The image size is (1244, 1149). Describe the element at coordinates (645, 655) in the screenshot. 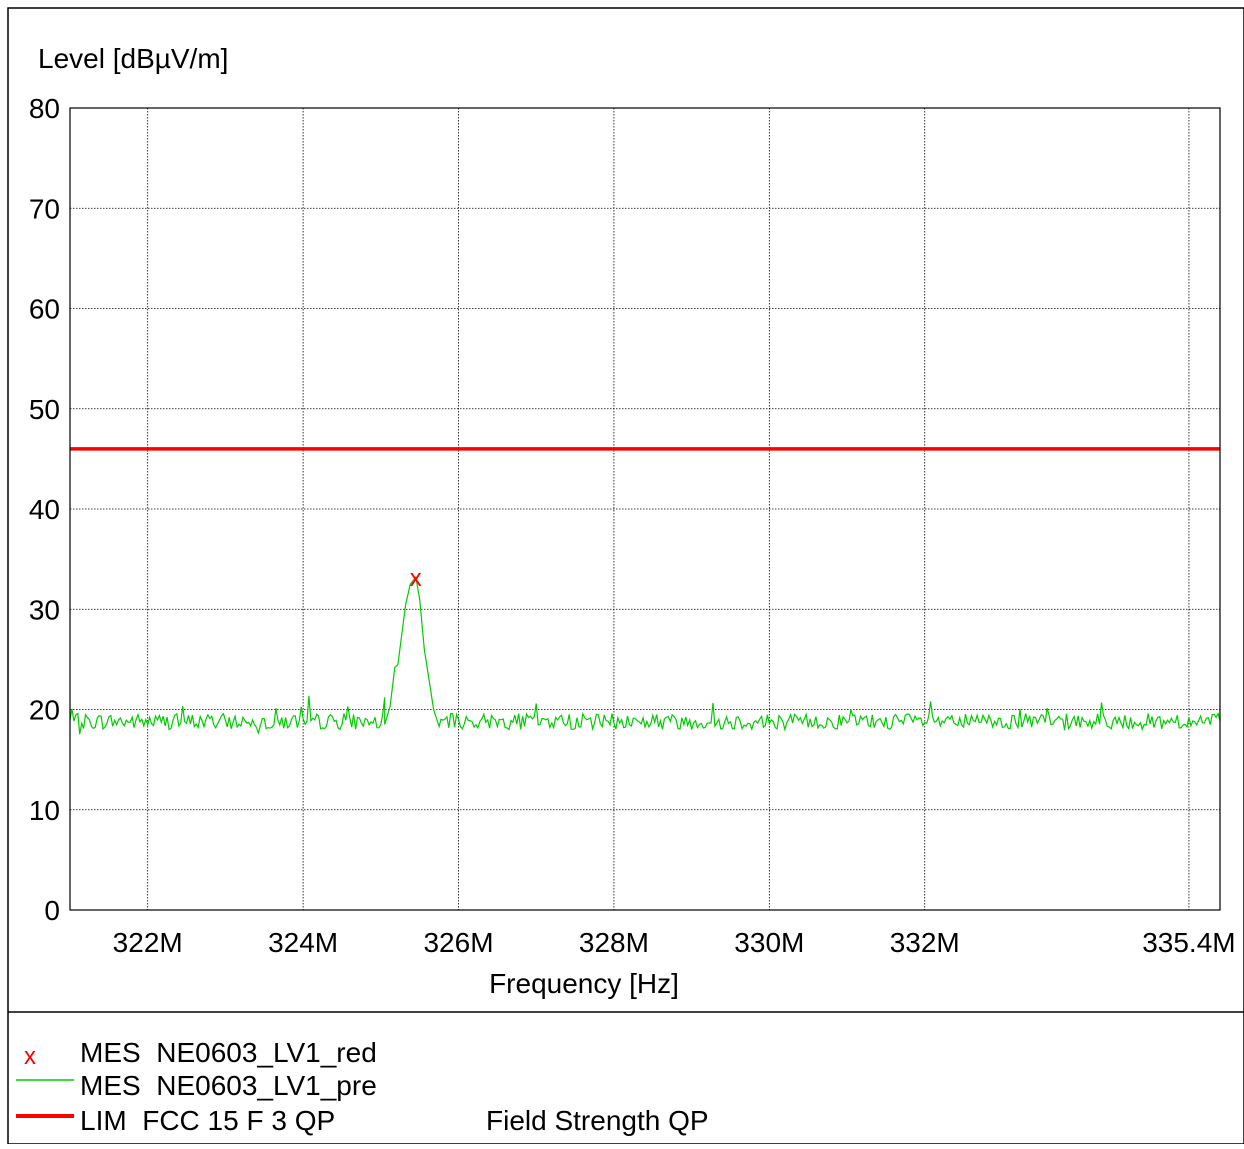

I see `series-line-pre` at that location.